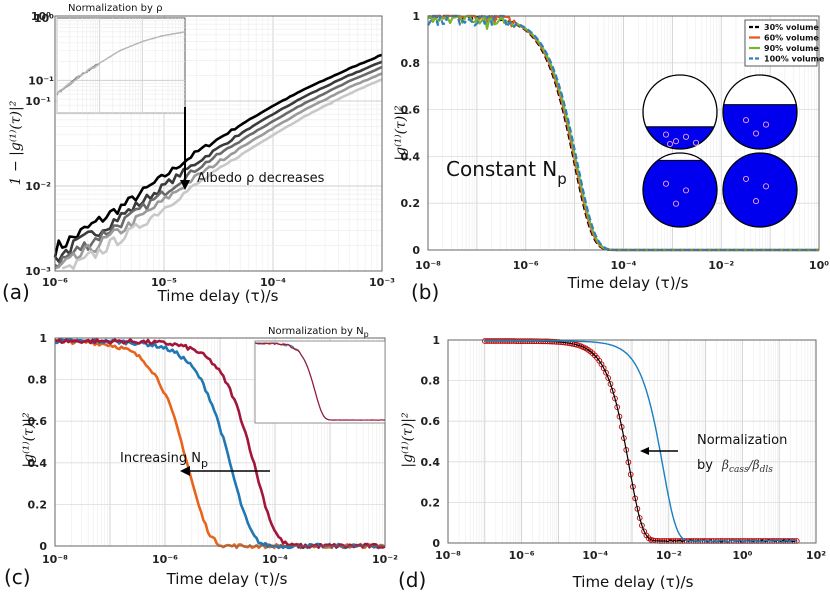 The height and width of the screenshot is (596, 830). Describe the element at coordinates (185, 185) in the screenshot. I see `panel-a-arrow-head` at that location.